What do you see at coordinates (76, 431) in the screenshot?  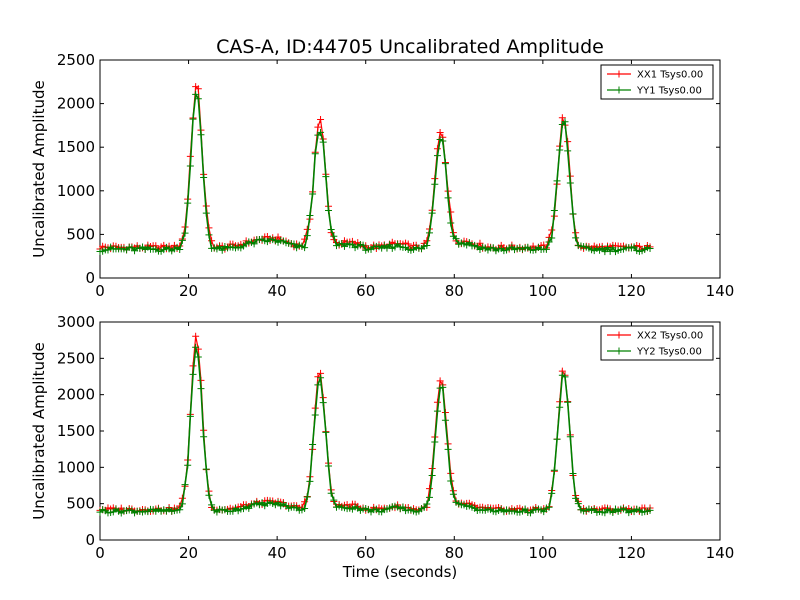 I see `y-tick-label: 1500` at bounding box center [76, 431].